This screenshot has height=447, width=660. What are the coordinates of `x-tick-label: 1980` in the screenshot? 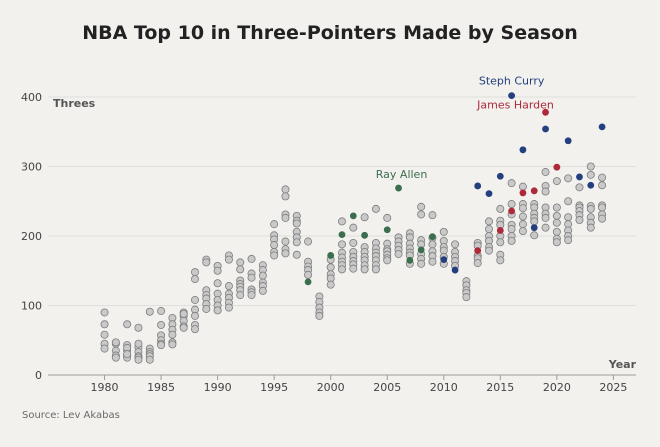 It's located at (105, 387).